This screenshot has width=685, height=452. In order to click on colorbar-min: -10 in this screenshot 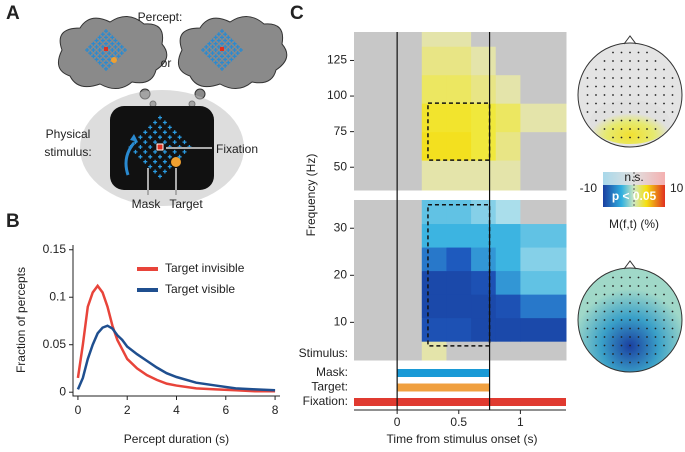, I will do `click(589, 188)`.